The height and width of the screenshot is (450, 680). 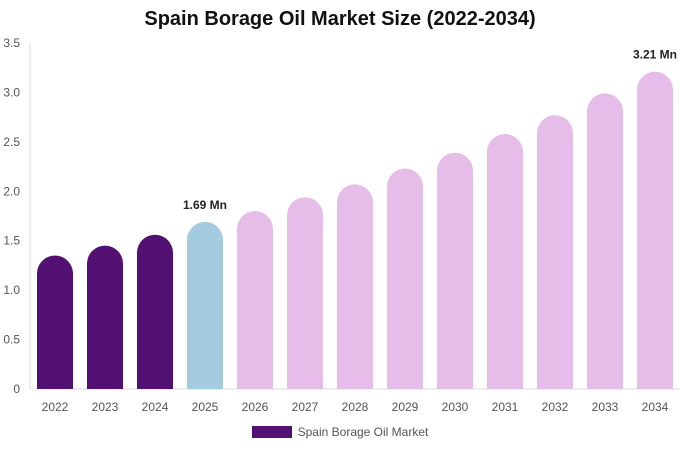 What do you see at coordinates (363, 432) in the screenshot?
I see `legend-label: Spain Borage Oil Market` at bounding box center [363, 432].